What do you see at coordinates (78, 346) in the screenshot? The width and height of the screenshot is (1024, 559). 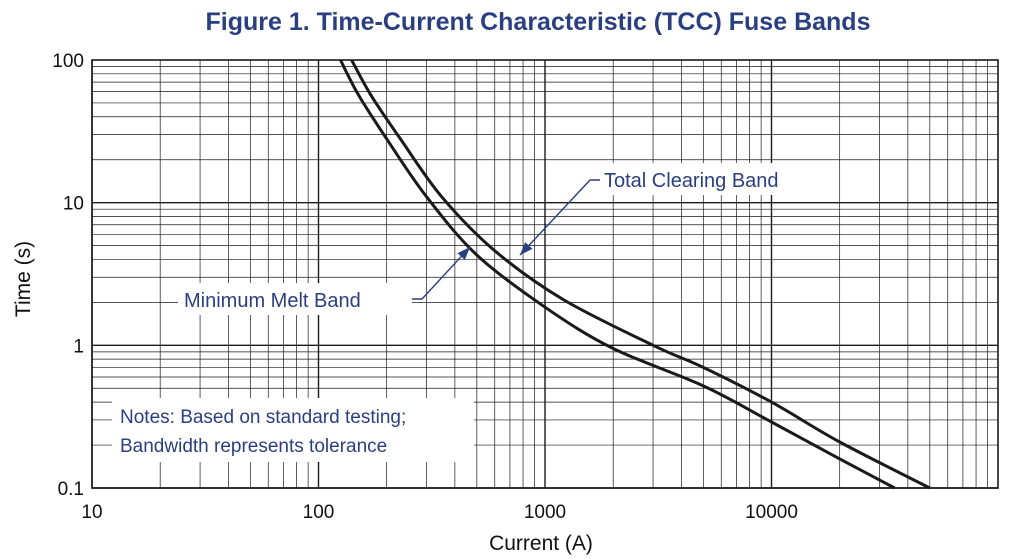 I see `y-tick-label: 1` at bounding box center [78, 346].